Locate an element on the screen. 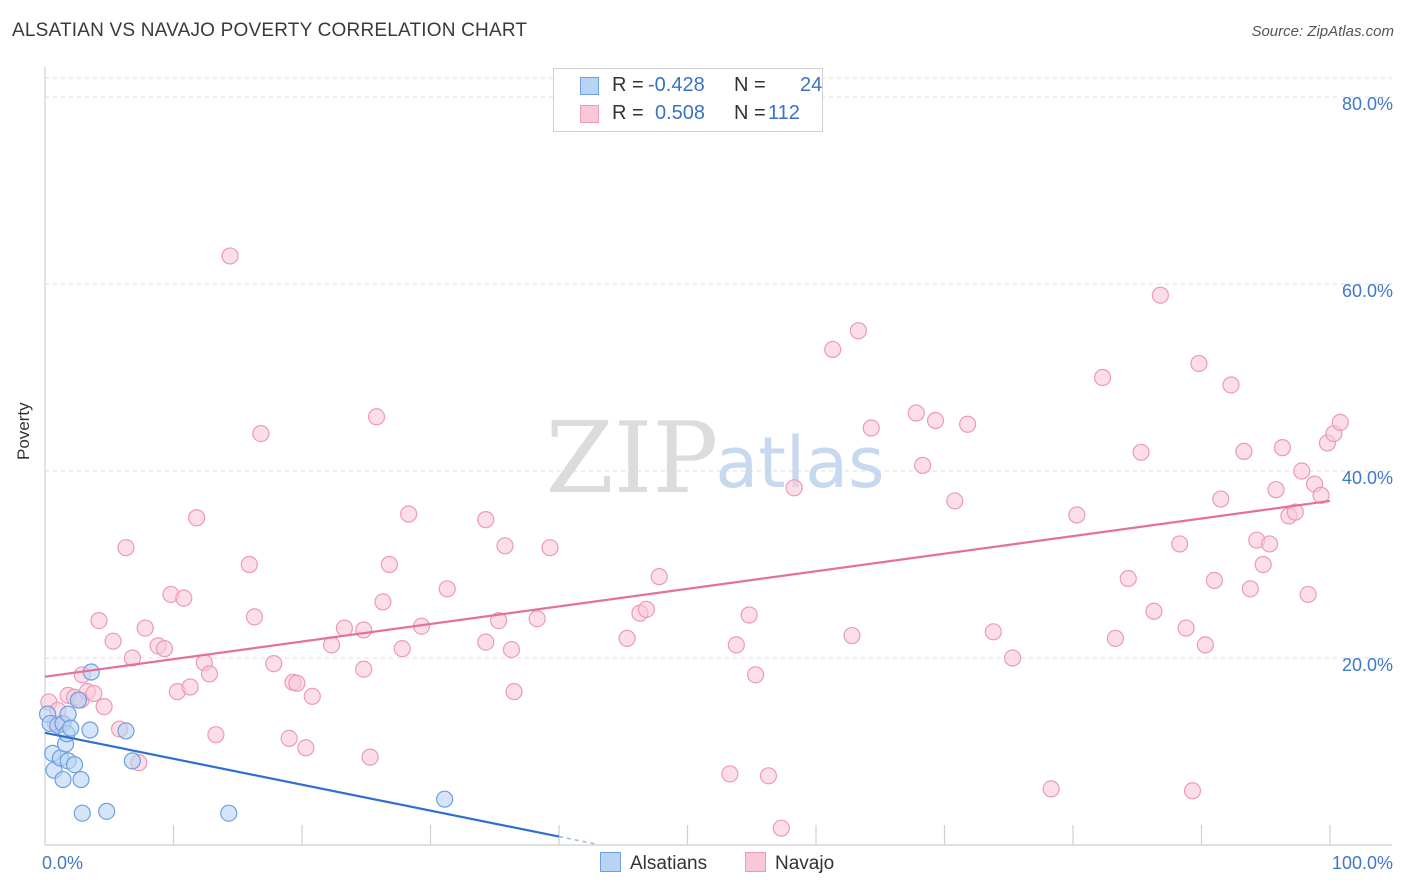 This screenshot has width=1406, height=892. alsatians-points is located at coordinates (246, 742).